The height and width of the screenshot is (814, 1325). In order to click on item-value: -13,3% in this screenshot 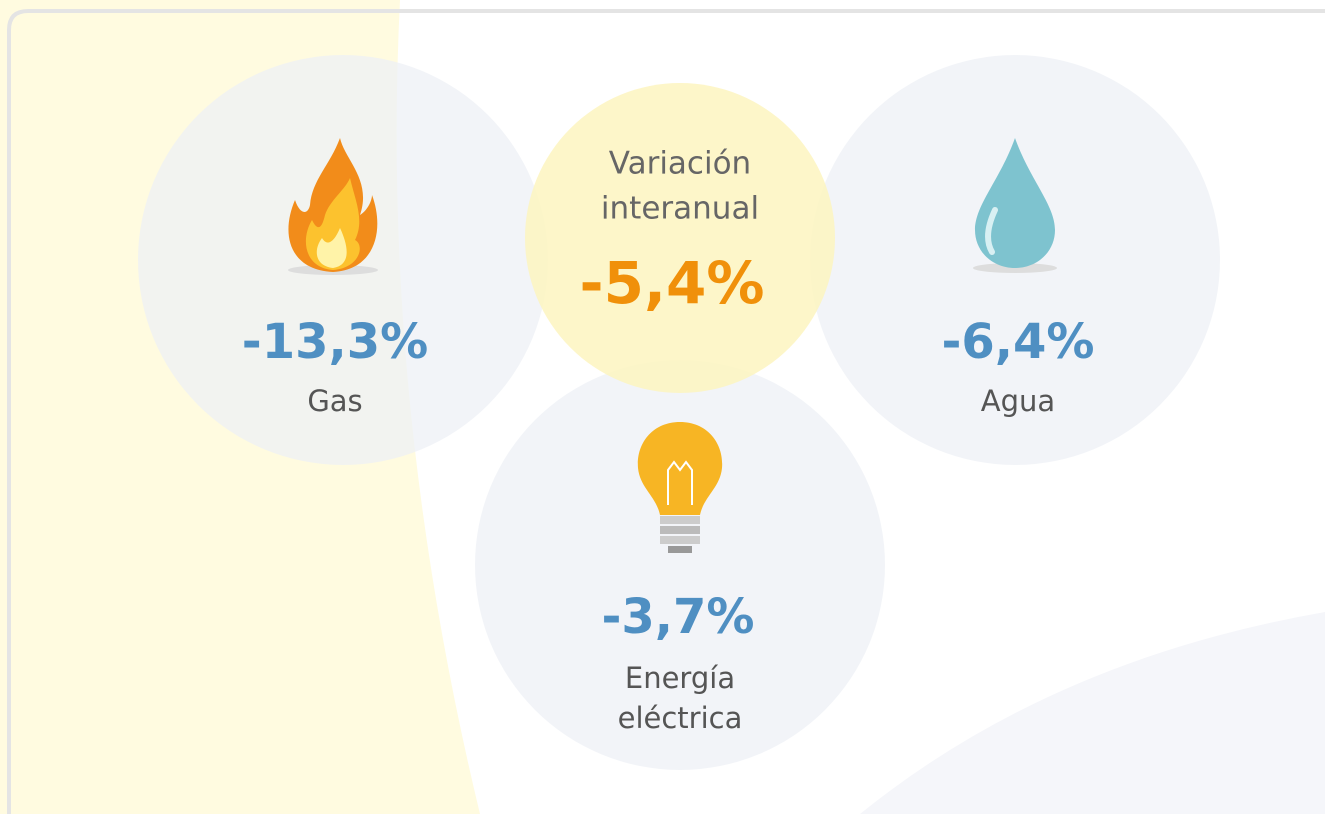, I will do `click(335, 342)`.